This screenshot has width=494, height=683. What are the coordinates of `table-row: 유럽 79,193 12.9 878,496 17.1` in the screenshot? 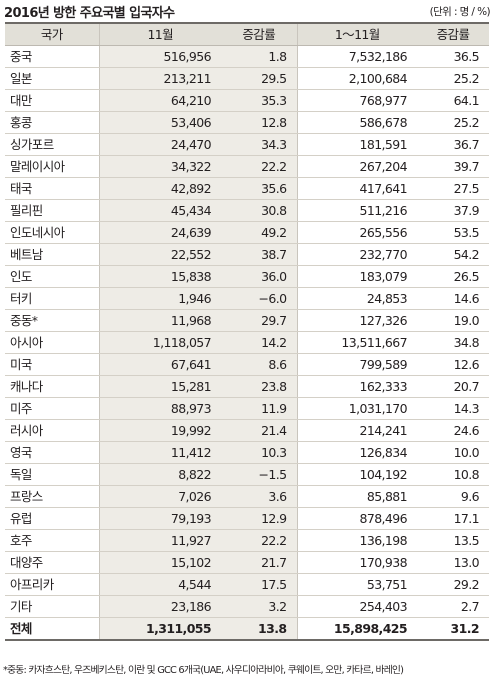 It's located at (247, 518).